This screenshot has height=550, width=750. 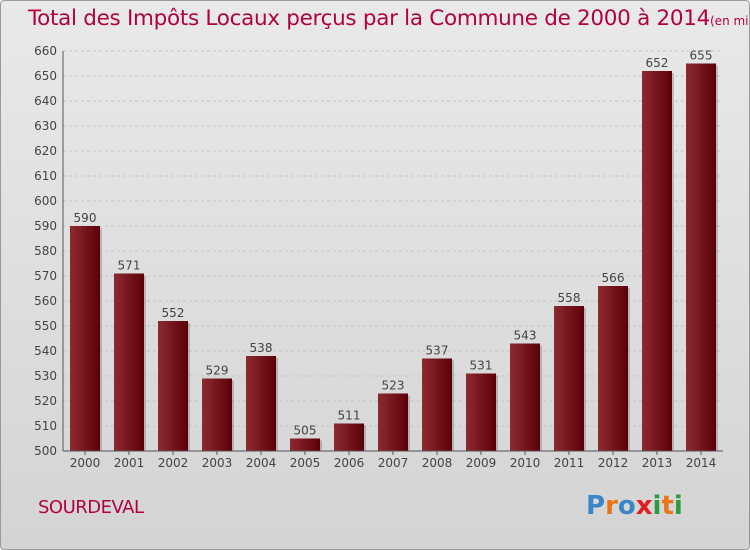 I want to click on x-tick-label: 2010, so click(x=525, y=463).